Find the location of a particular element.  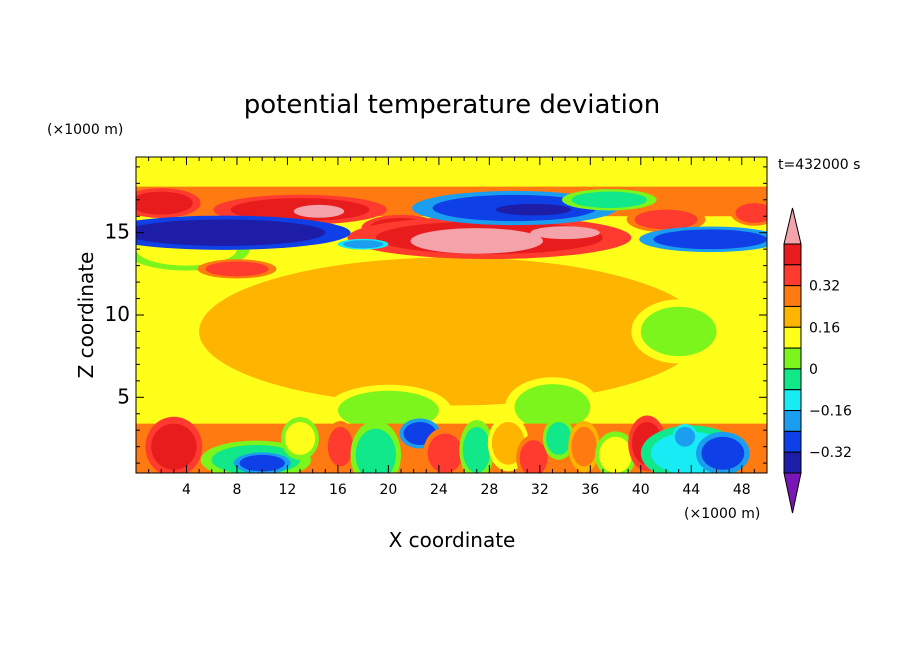

x-tick-label: 8 is located at coordinates (236, 490).